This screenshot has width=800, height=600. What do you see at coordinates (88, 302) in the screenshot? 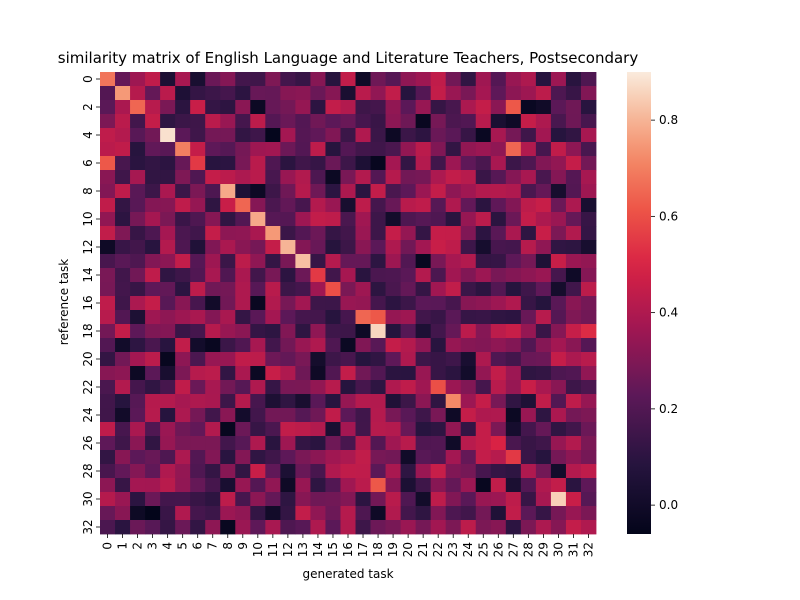
I see `y-tick-label: 16` at bounding box center [88, 302].